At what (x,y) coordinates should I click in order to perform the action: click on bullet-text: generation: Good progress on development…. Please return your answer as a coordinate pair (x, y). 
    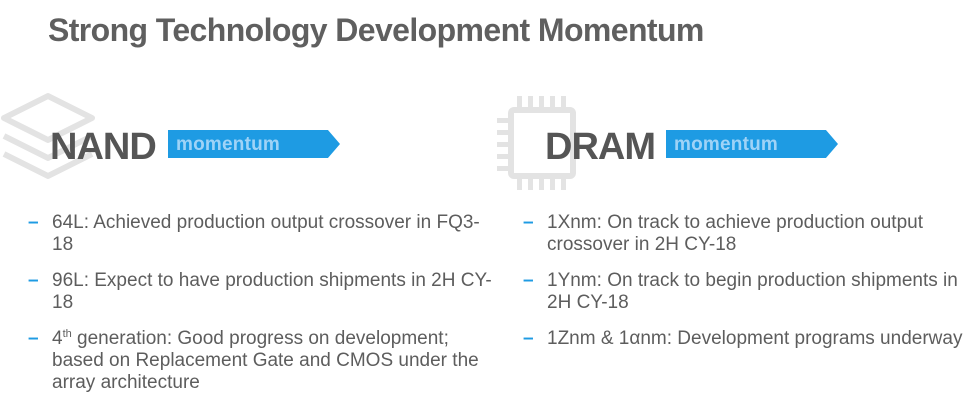
    Looking at the image, I should click on (265, 360).